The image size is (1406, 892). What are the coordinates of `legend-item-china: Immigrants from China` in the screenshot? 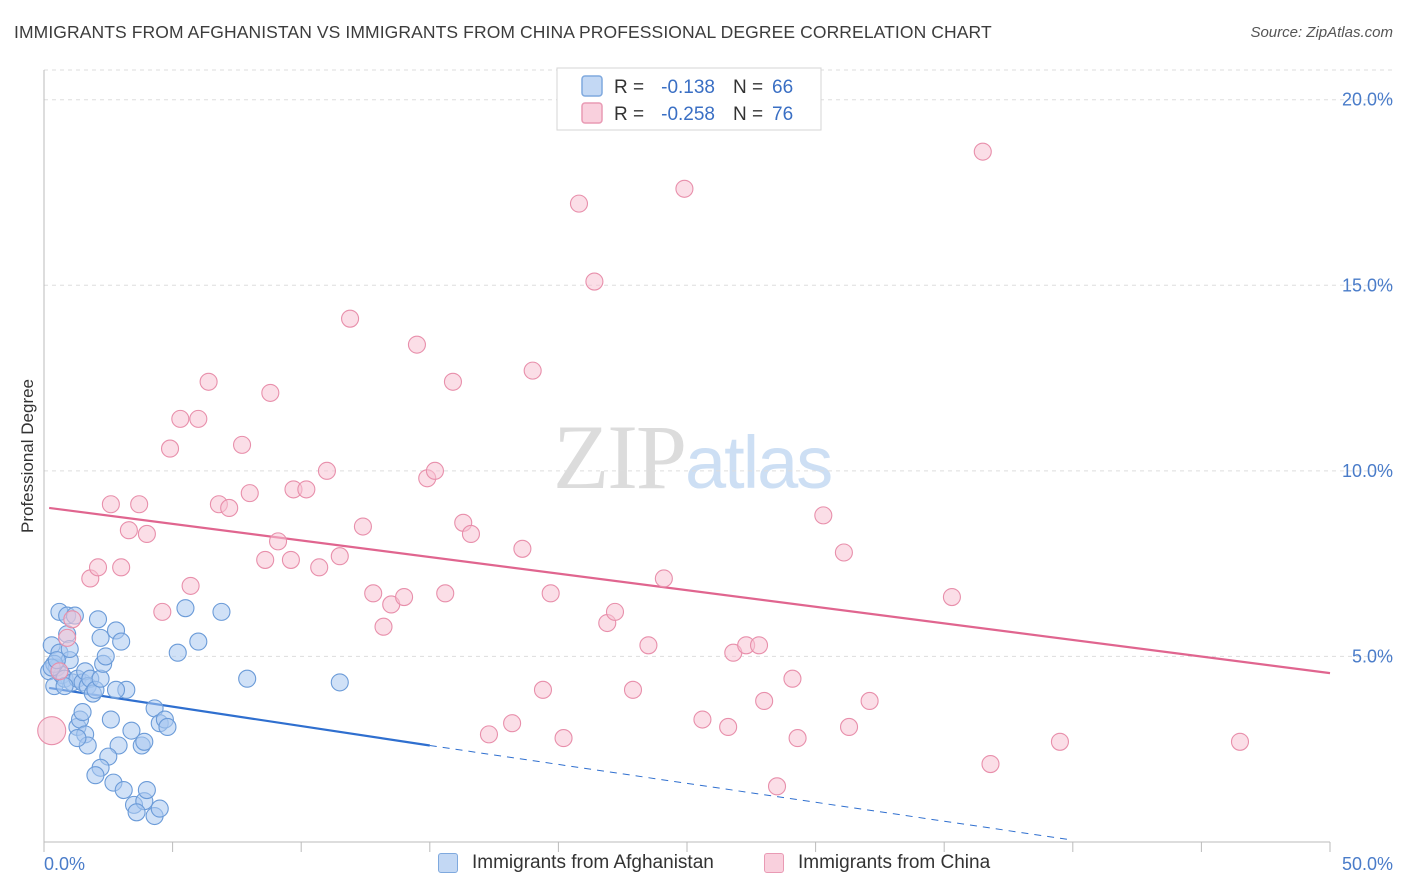 It's located at (877, 863).